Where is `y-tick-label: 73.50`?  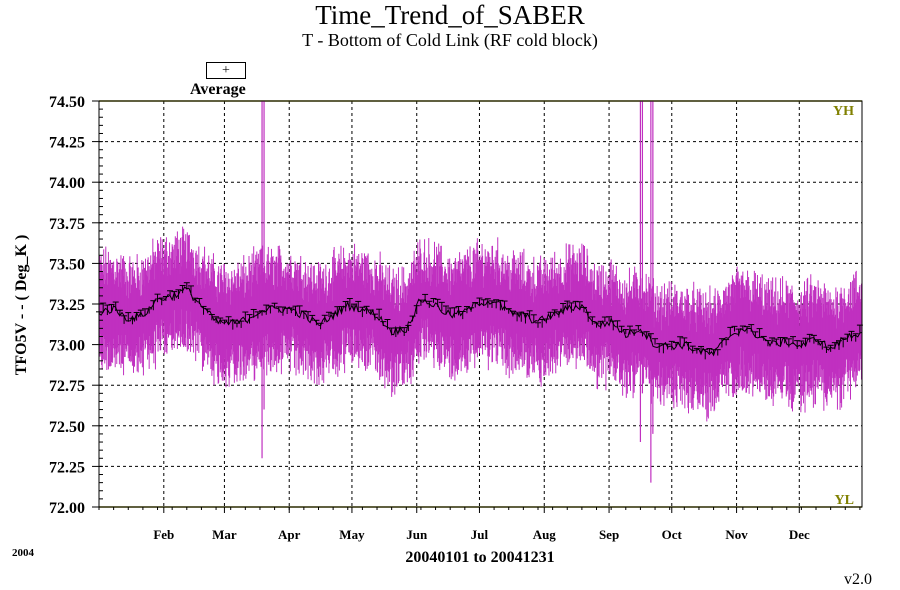
y-tick-label: 73.50 is located at coordinates (67, 264).